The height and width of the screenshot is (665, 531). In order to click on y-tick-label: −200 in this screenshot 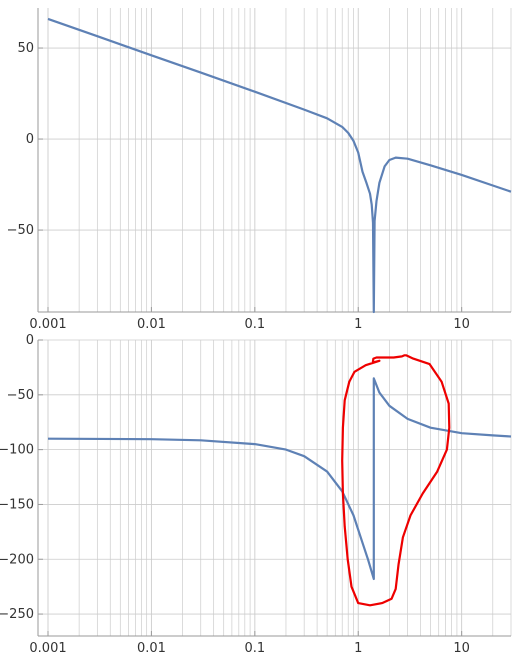, I will do `click(17, 559)`.